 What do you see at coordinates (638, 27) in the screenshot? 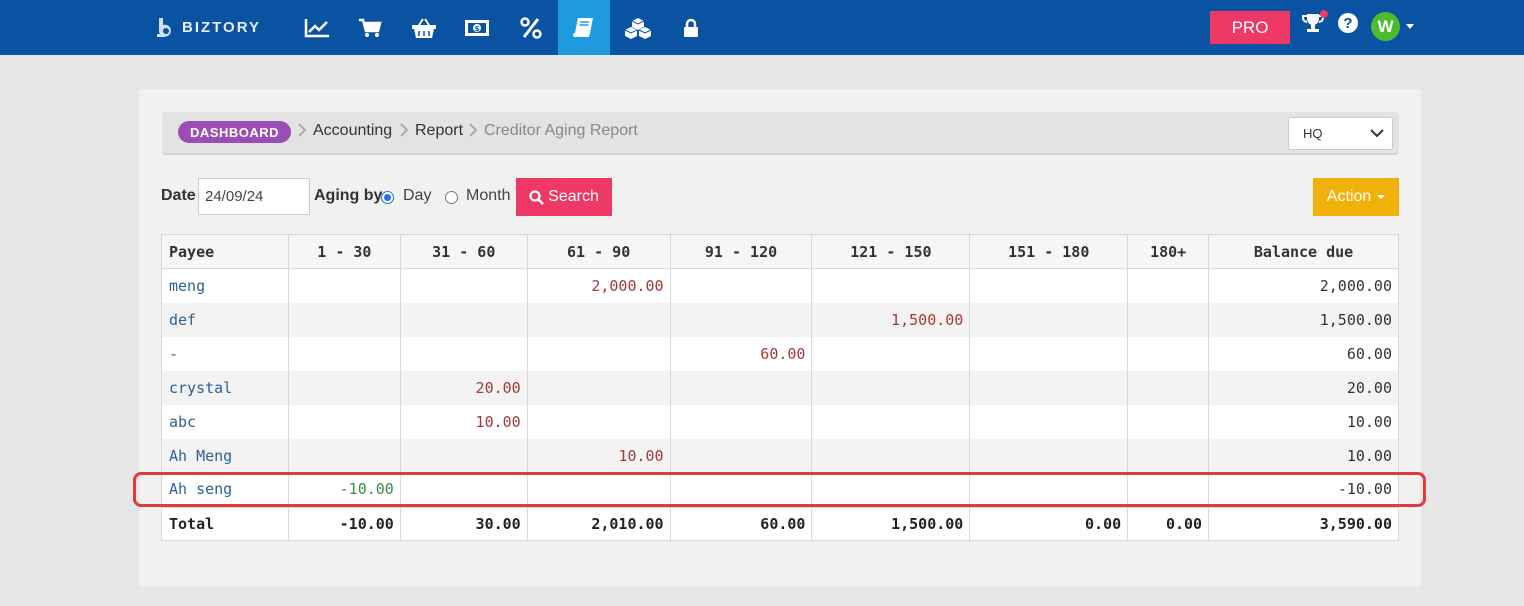
I see `cubes-icon` at bounding box center [638, 27].